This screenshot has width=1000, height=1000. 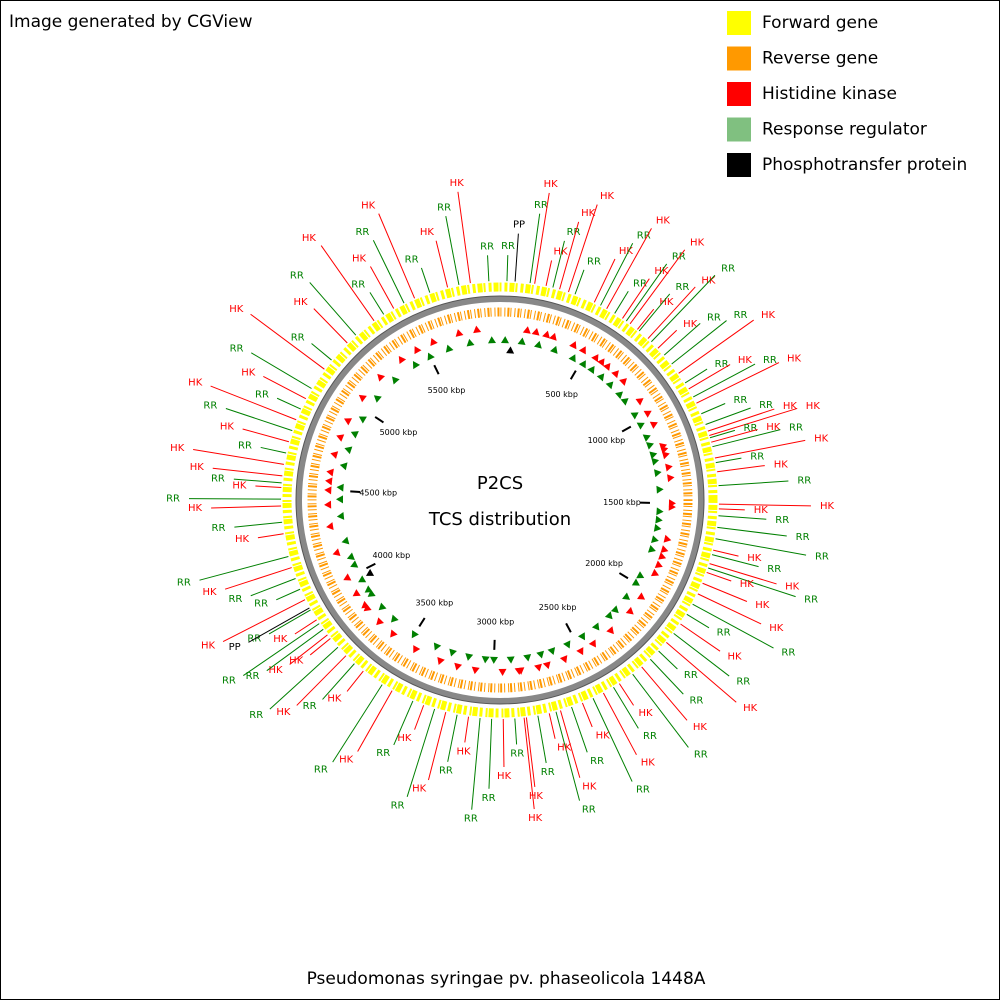 I want to click on scale-tick-label: 4500 kbp, so click(x=378, y=493).